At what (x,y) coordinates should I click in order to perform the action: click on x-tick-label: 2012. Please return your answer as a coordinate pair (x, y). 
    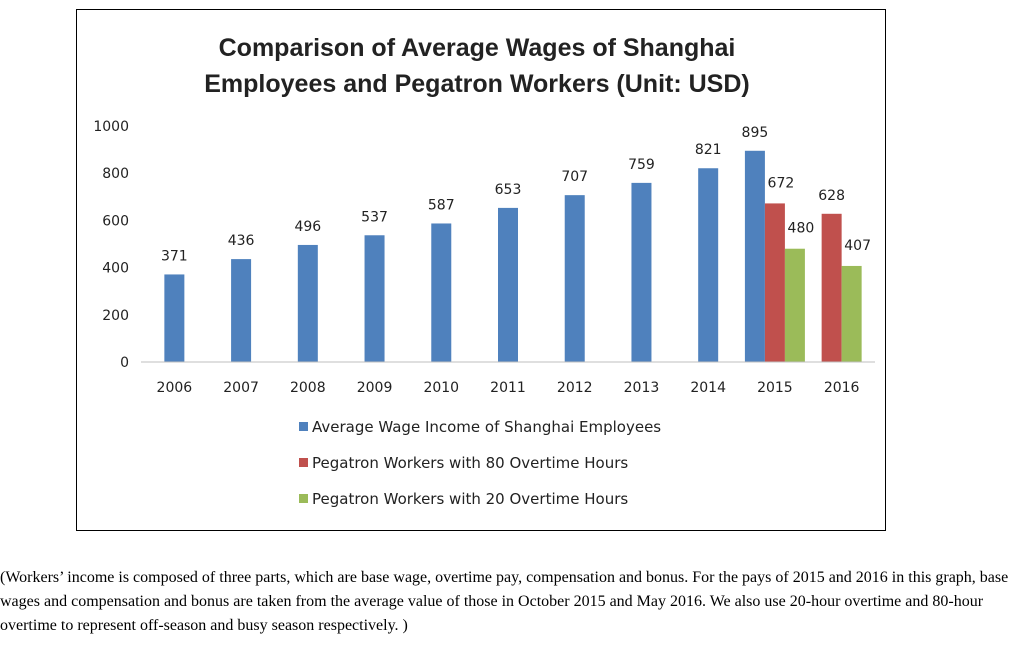
    Looking at the image, I should click on (575, 388).